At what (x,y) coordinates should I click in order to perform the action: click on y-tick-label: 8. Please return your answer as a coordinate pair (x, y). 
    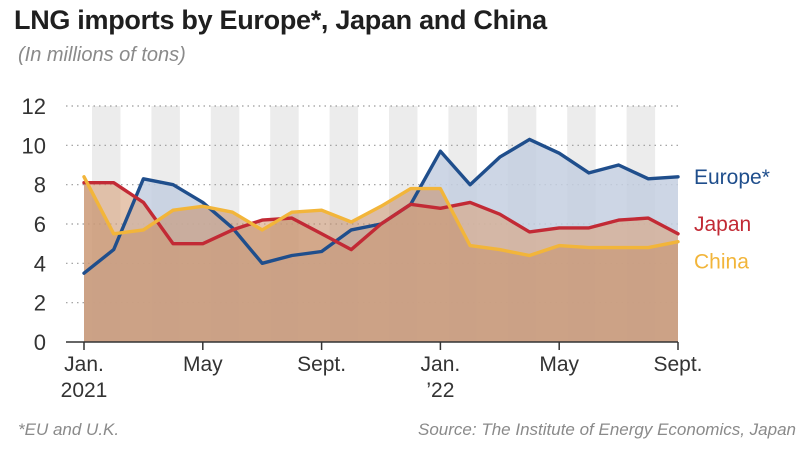
    Looking at the image, I should click on (40, 185).